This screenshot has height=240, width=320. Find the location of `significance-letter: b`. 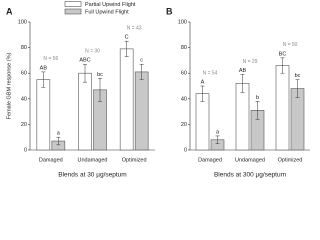

significance-letter: b is located at coordinates (257, 98).